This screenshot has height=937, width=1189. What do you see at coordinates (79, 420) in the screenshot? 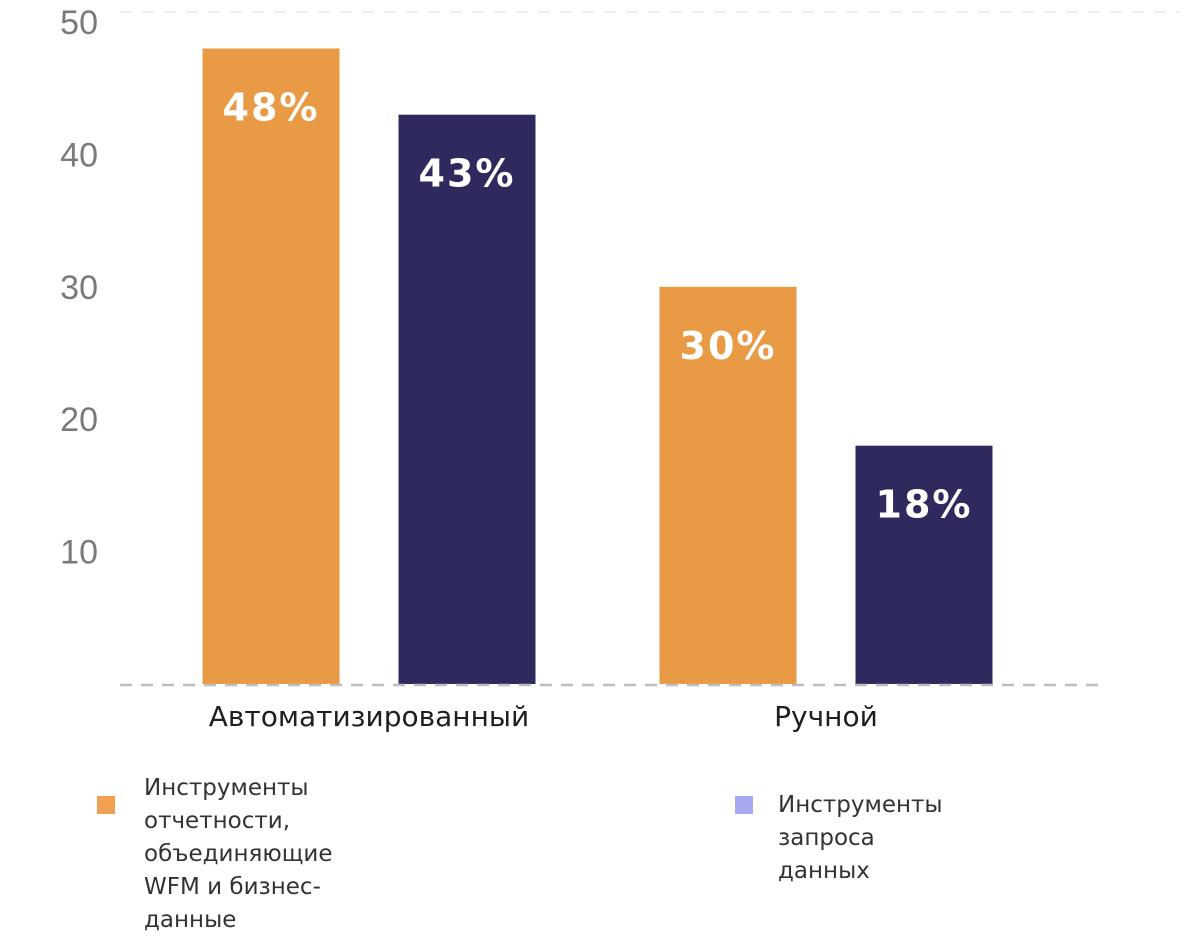
I see `y-tick-label: 20` at bounding box center [79, 420].